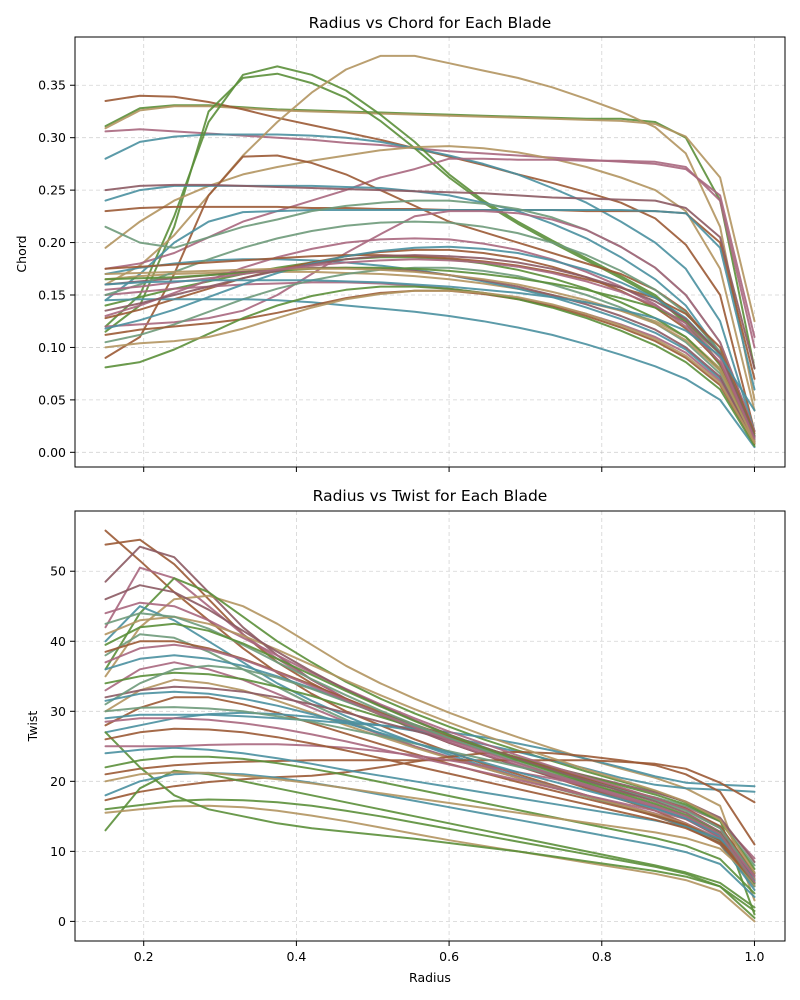  Describe the element at coordinates (52, 85) in the screenshot. I see `chord-y-tick-label: 0.35` at that location.